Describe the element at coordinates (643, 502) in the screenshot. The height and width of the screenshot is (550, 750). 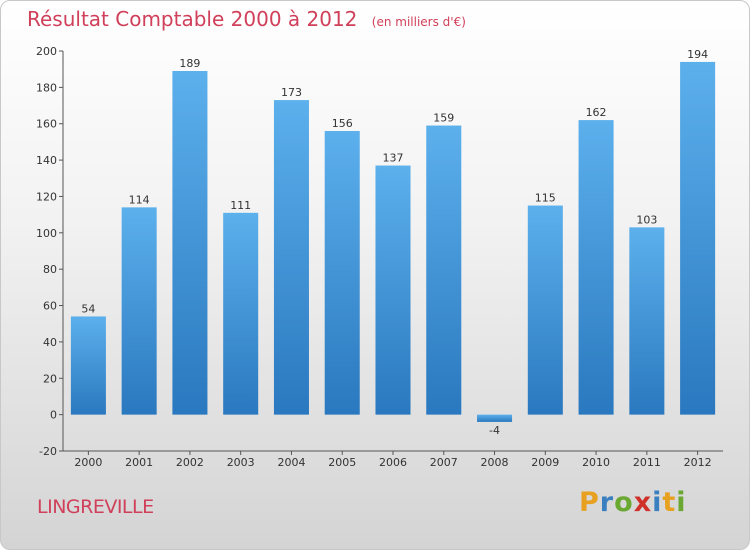
I see `logo-letter: x` at that location.